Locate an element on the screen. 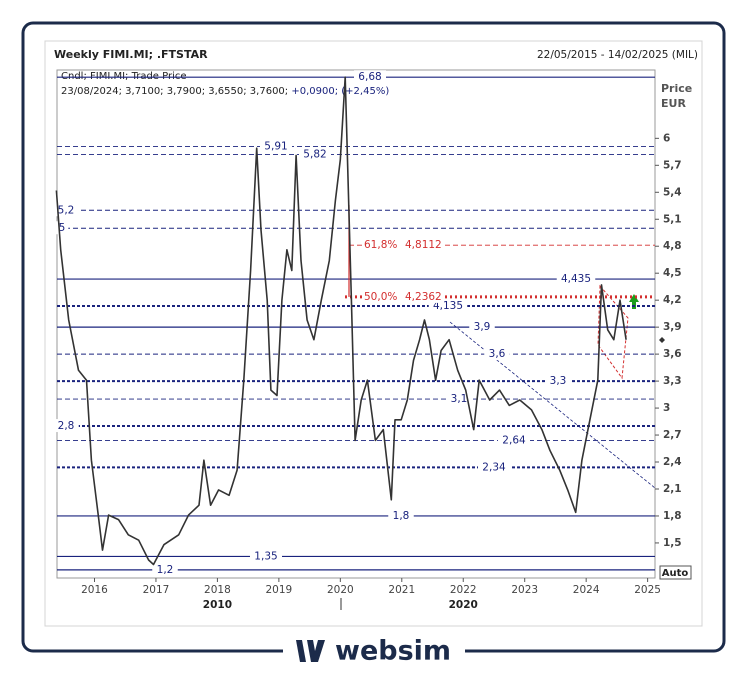 This screenshot has width=747, height=677. y-tick-label: 1,5 is located at coordinates (672, 543).